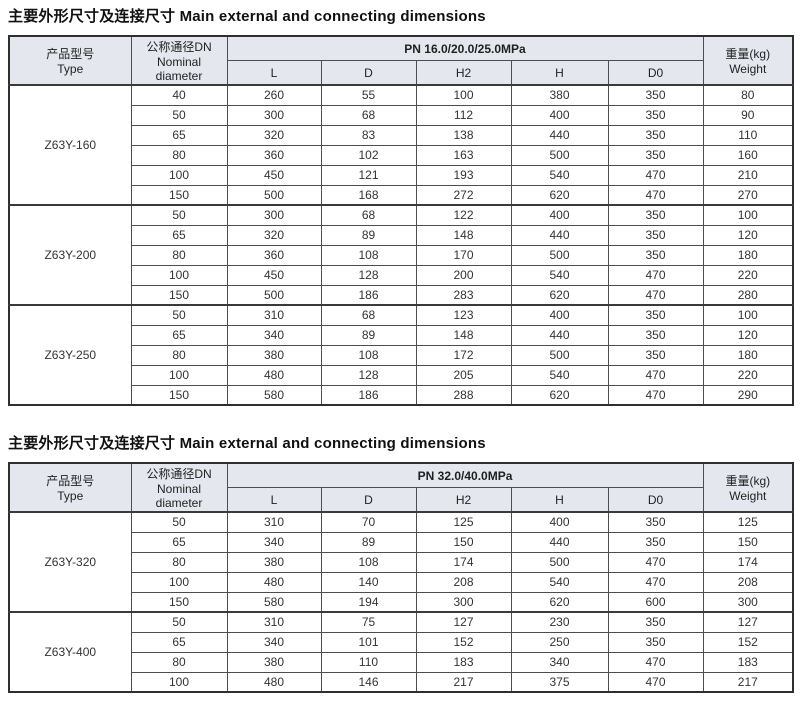 This screenshot has width=800, height=701. Describe the element at coordinates (465, 475) in the screenshot. I see `pn-class-header: PN 32.0/40.0MPa` at that location.